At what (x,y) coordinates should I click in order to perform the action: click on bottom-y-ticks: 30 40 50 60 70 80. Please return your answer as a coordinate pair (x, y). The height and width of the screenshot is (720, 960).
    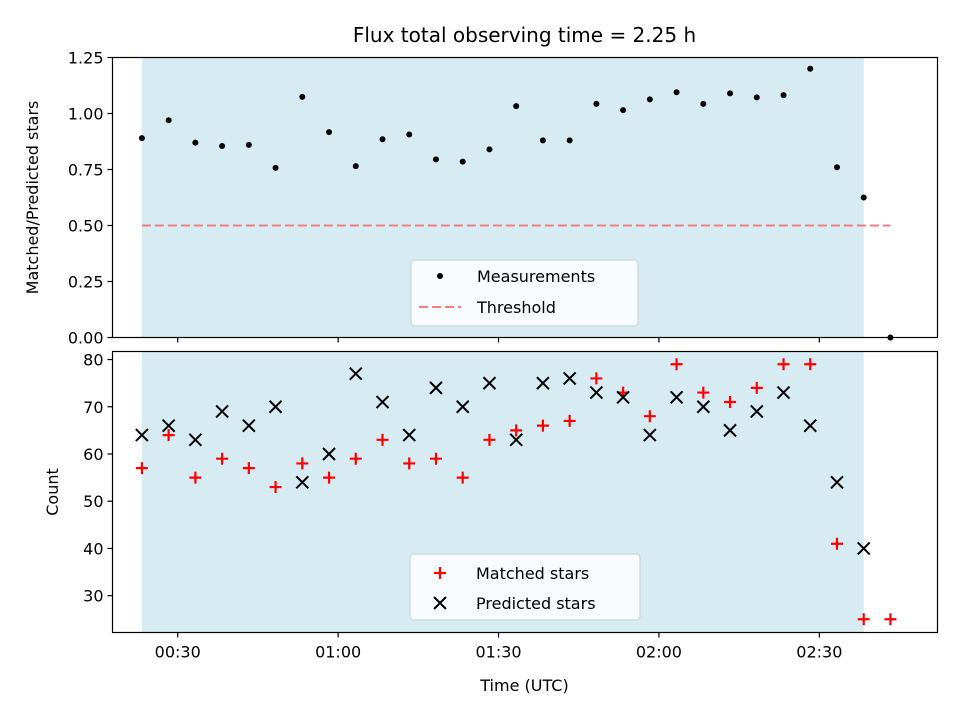
    Looking at the image, I should click on (98, 478).